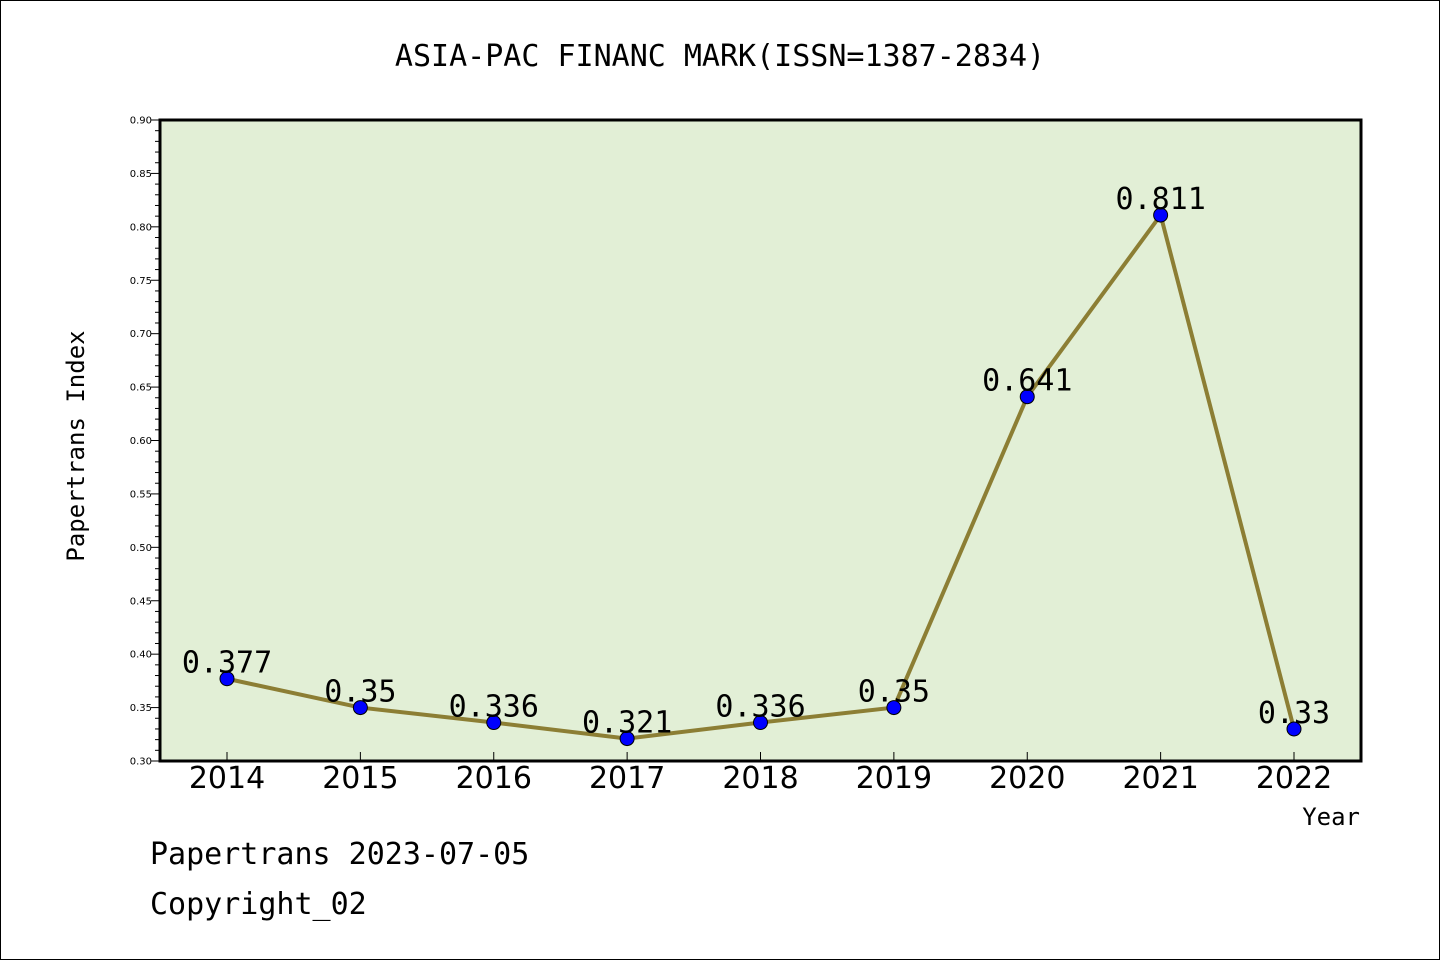  Describe the element at coordinates (720, 56) in the screenshot. I see `chart-title: ASIA-PAC FINANC MARK(ISSN=1387-2834)` at that location.